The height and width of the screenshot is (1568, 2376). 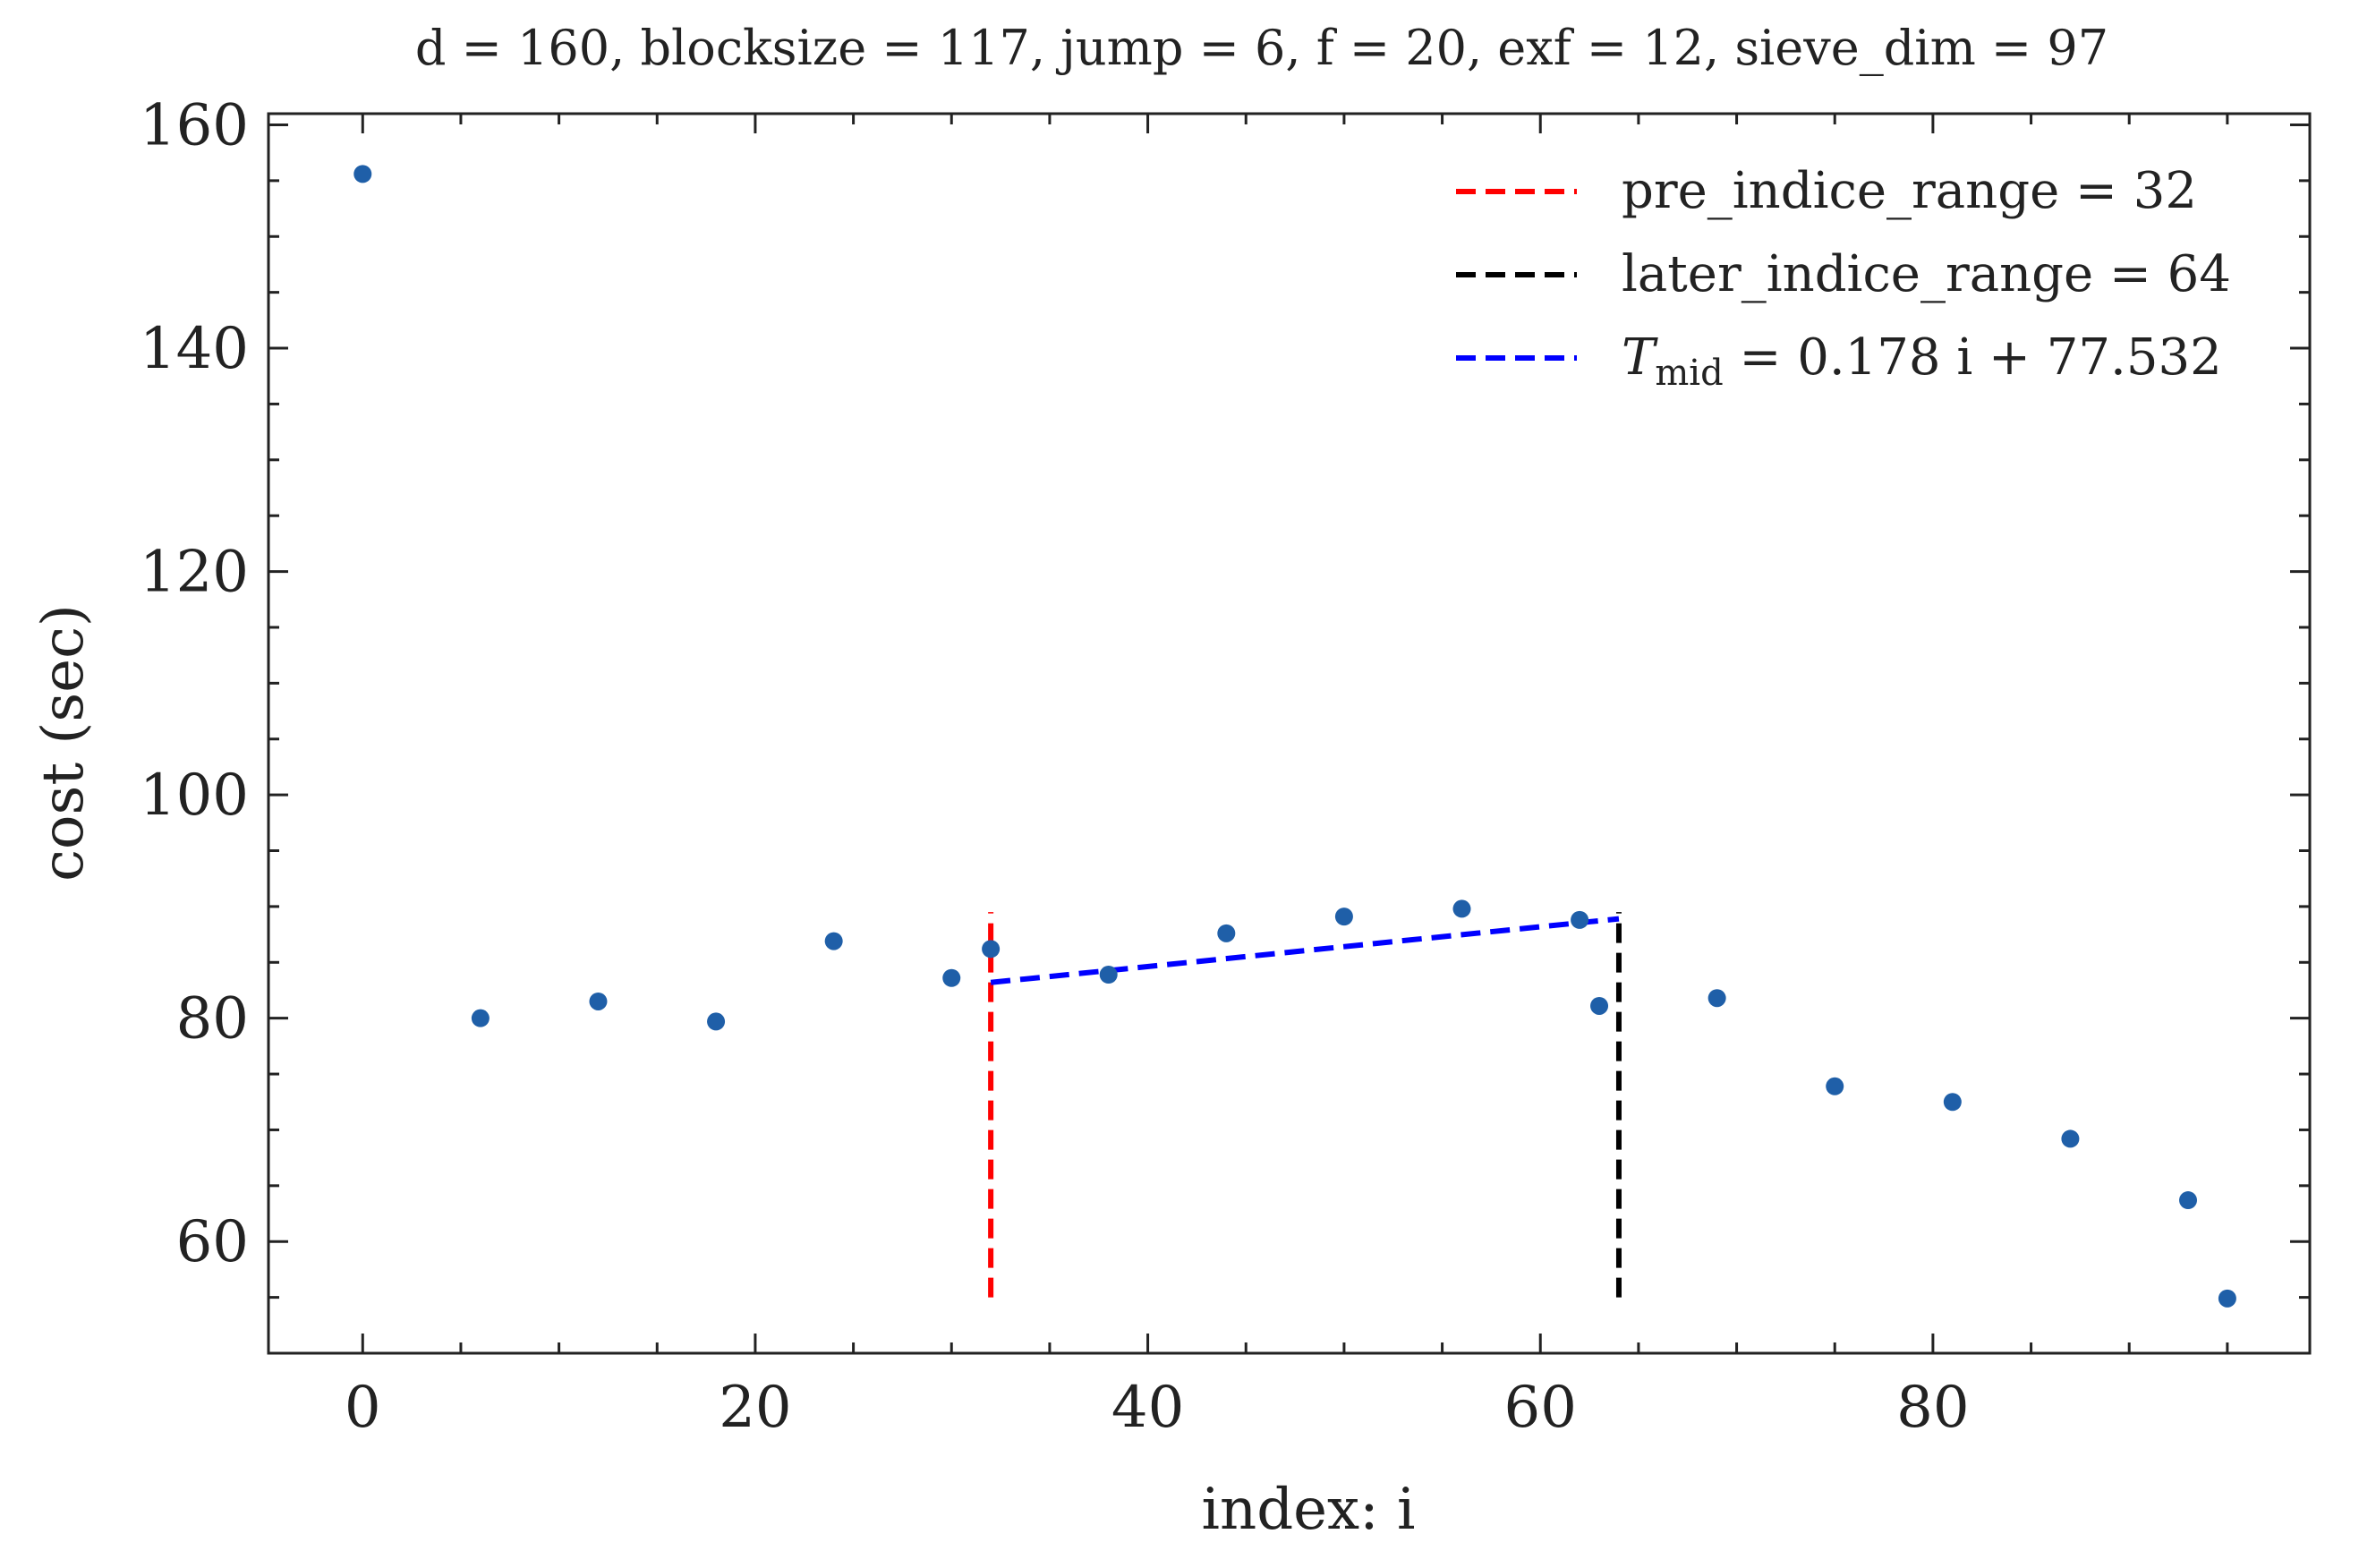 What do you see at coordinates (755, 1408) in the screenshot?
I see `x-tick-label: 20` at bounding box center [755, 1408].